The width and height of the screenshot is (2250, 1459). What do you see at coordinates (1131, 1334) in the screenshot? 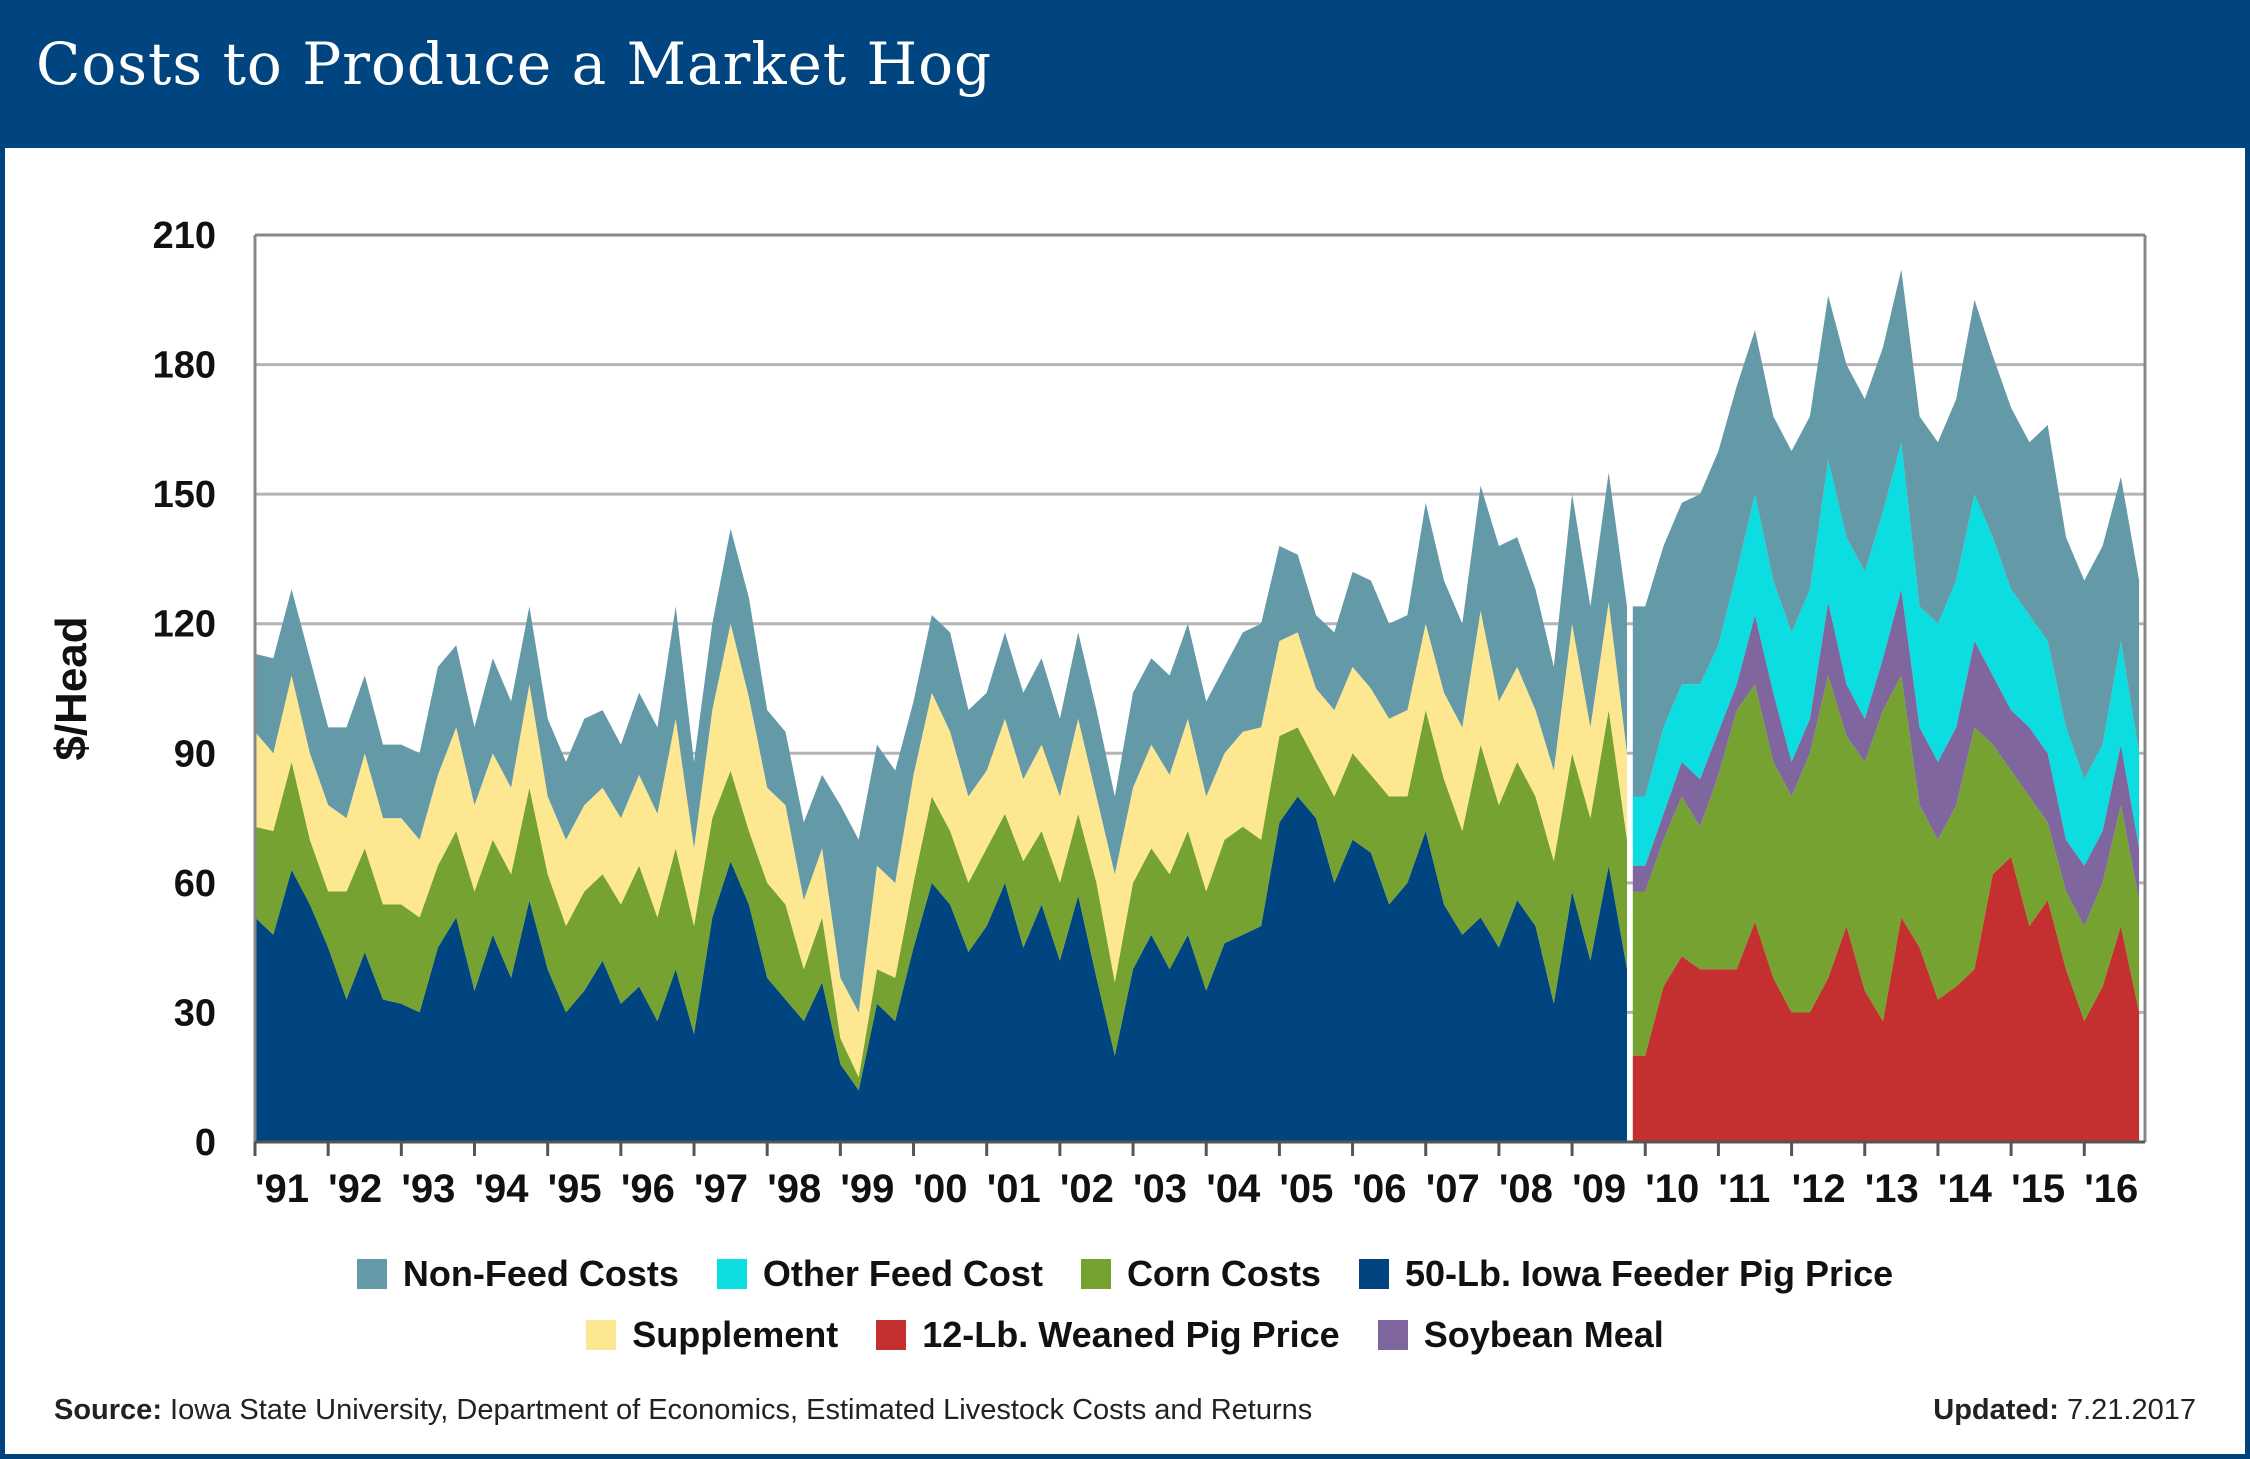
I see `legend-label: 12-Lb. Weaned Pig Price` at bounding box center [1131, 1334].